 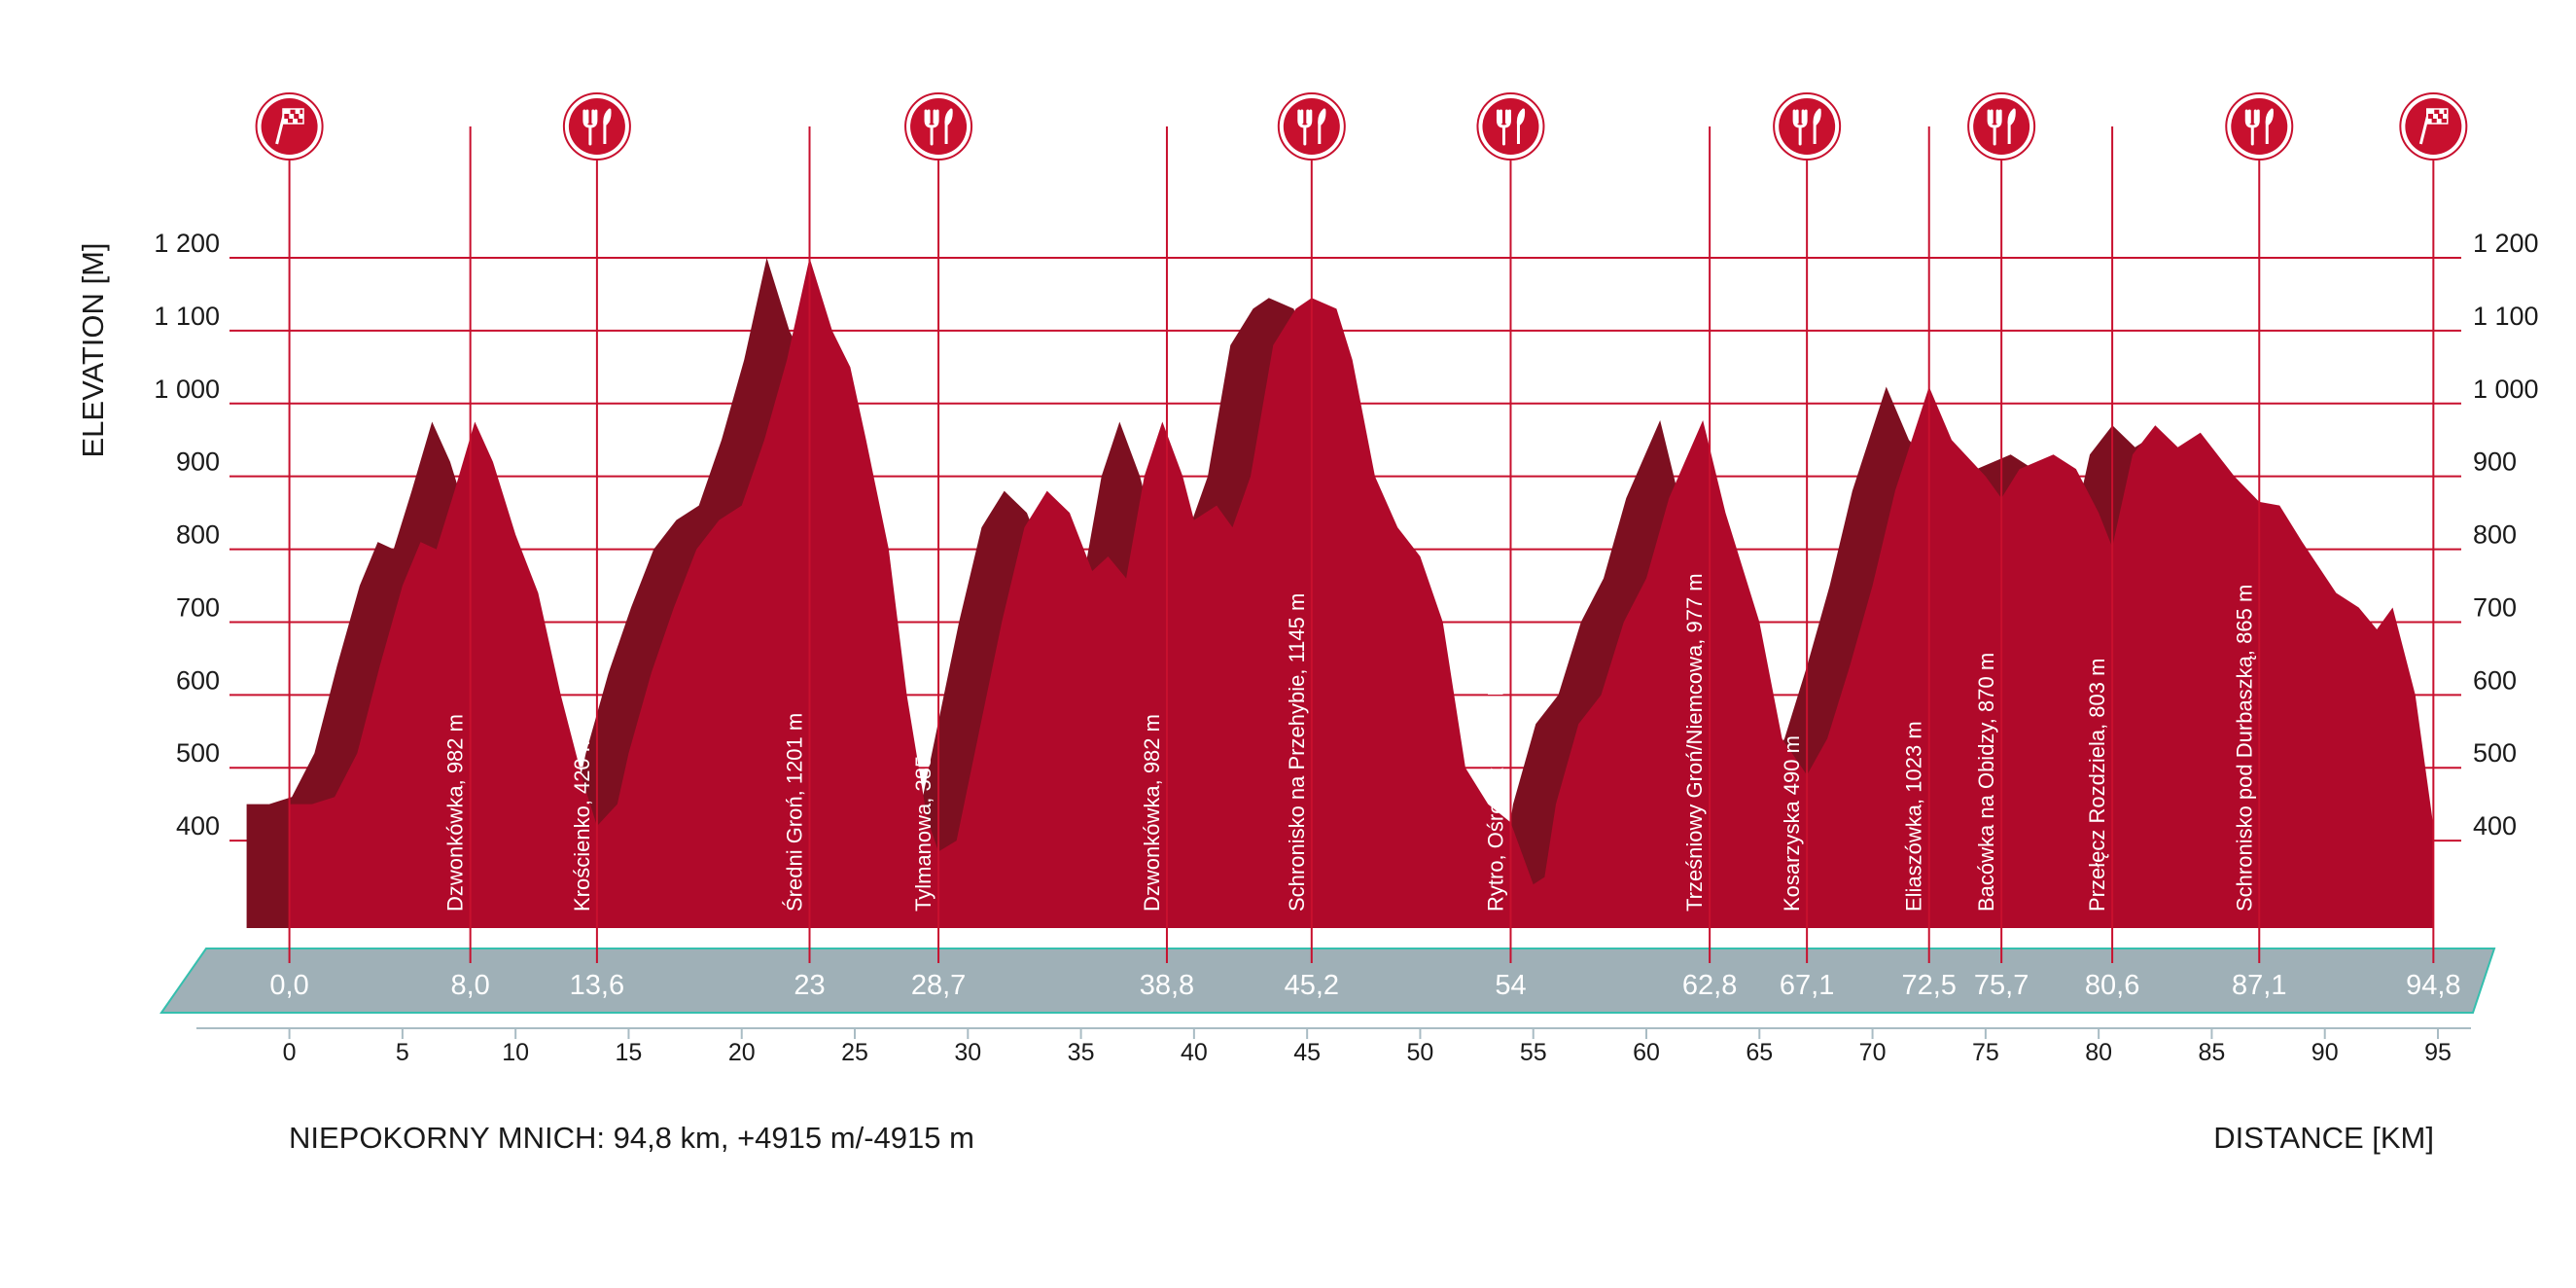 What do you see at coordinates (2433, 985) in the screenshot?
I see `waypoint-km: 94,8` at bounding box center [2433, 985].